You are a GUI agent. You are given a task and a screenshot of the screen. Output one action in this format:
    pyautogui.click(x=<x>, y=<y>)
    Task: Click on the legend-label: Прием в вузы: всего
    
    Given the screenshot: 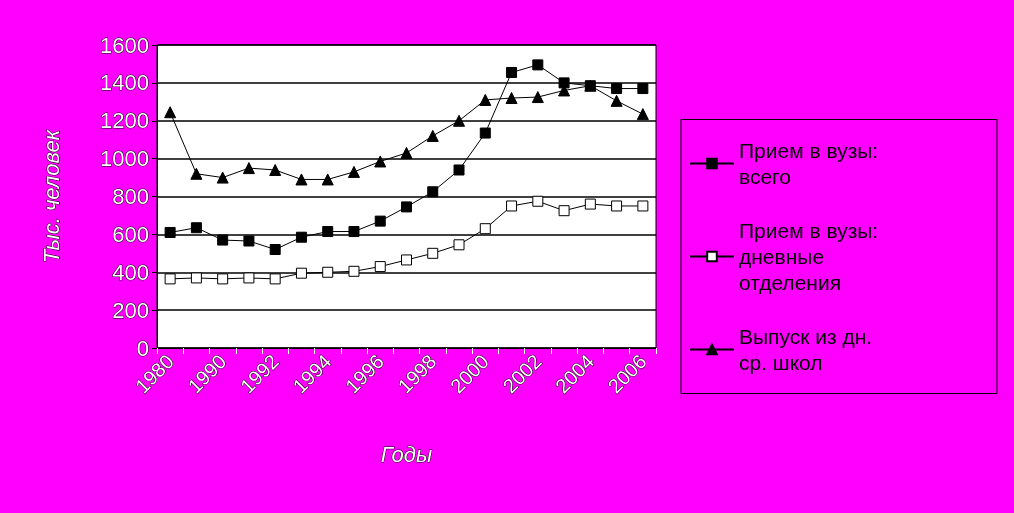 What is the action you would take?
    pyautogui.click(x=812, y=163)
    